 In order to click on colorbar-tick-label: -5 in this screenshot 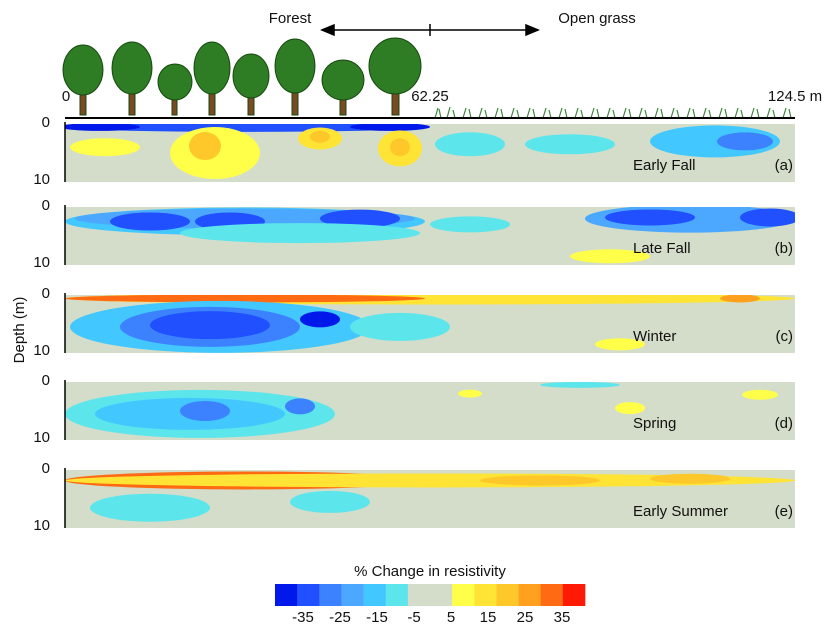, I will do `click(413, 617)`.